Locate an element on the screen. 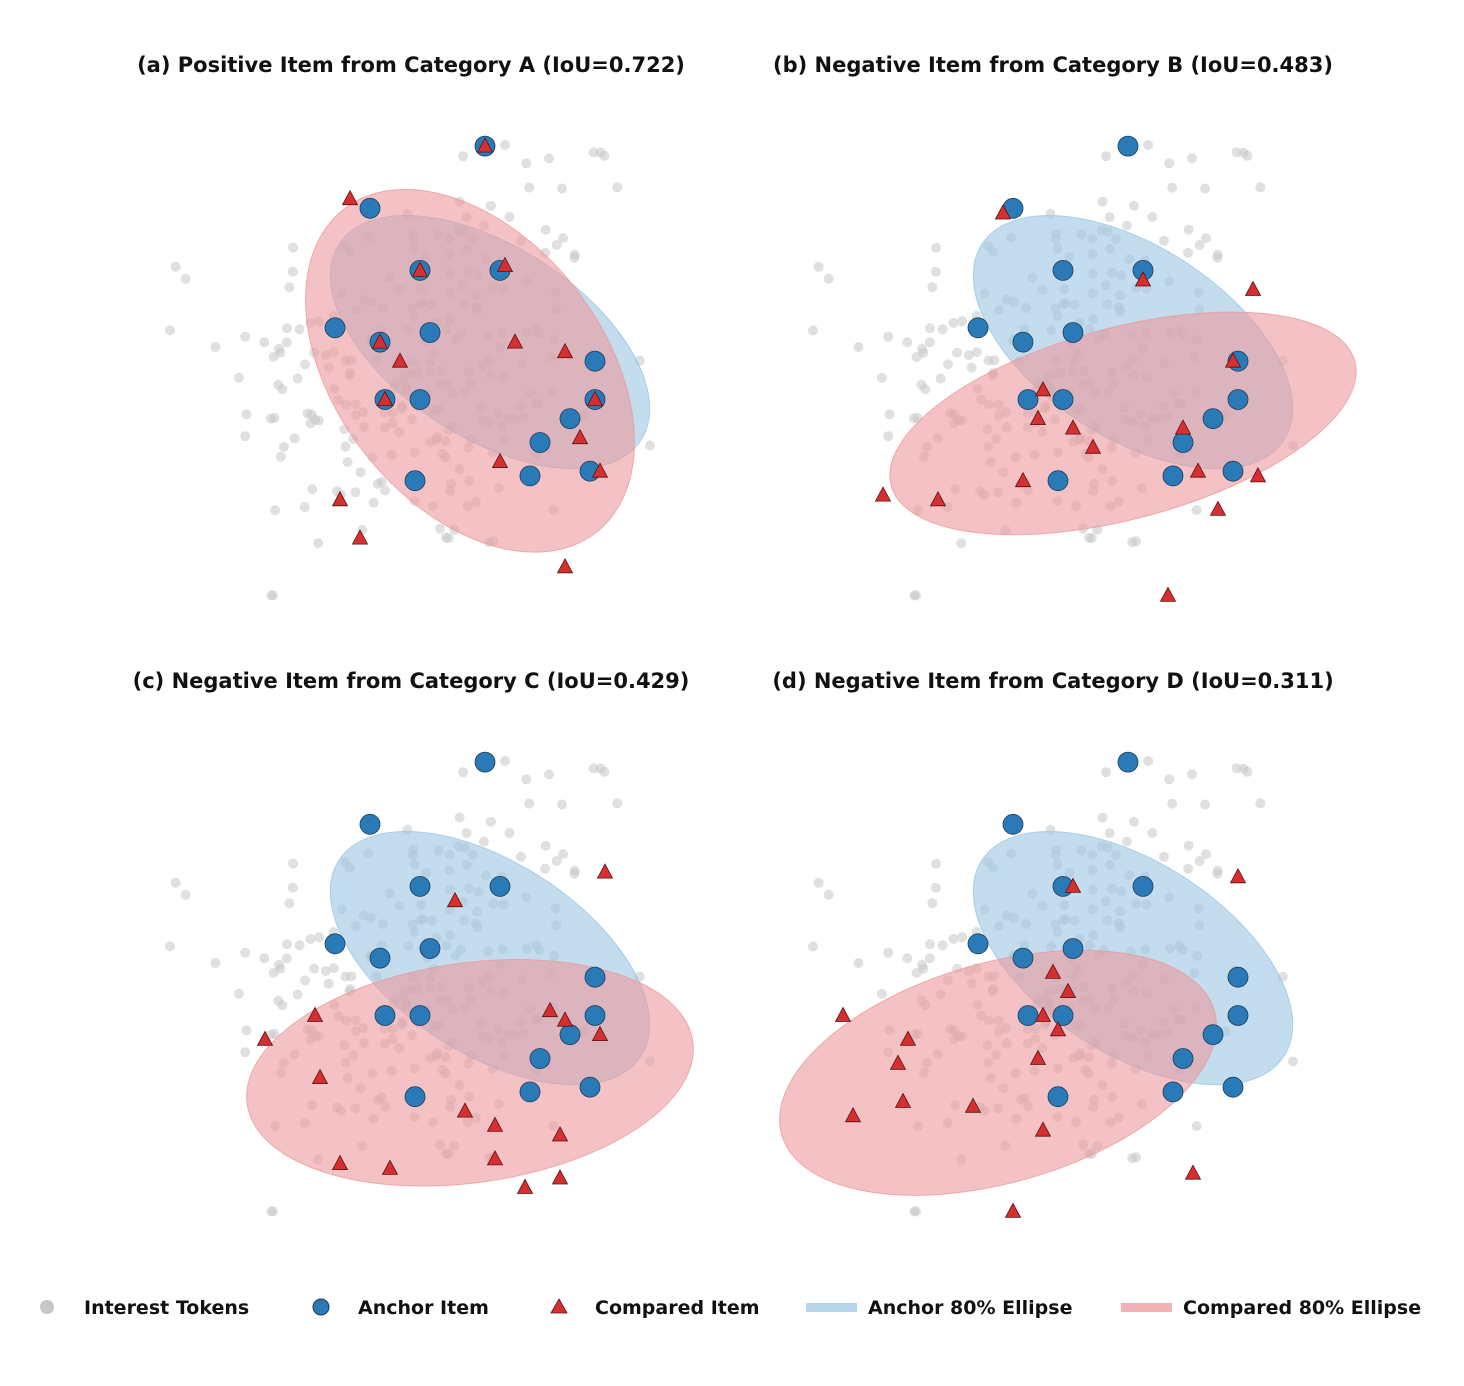  compared-items is located at coordinates (435, 1028).